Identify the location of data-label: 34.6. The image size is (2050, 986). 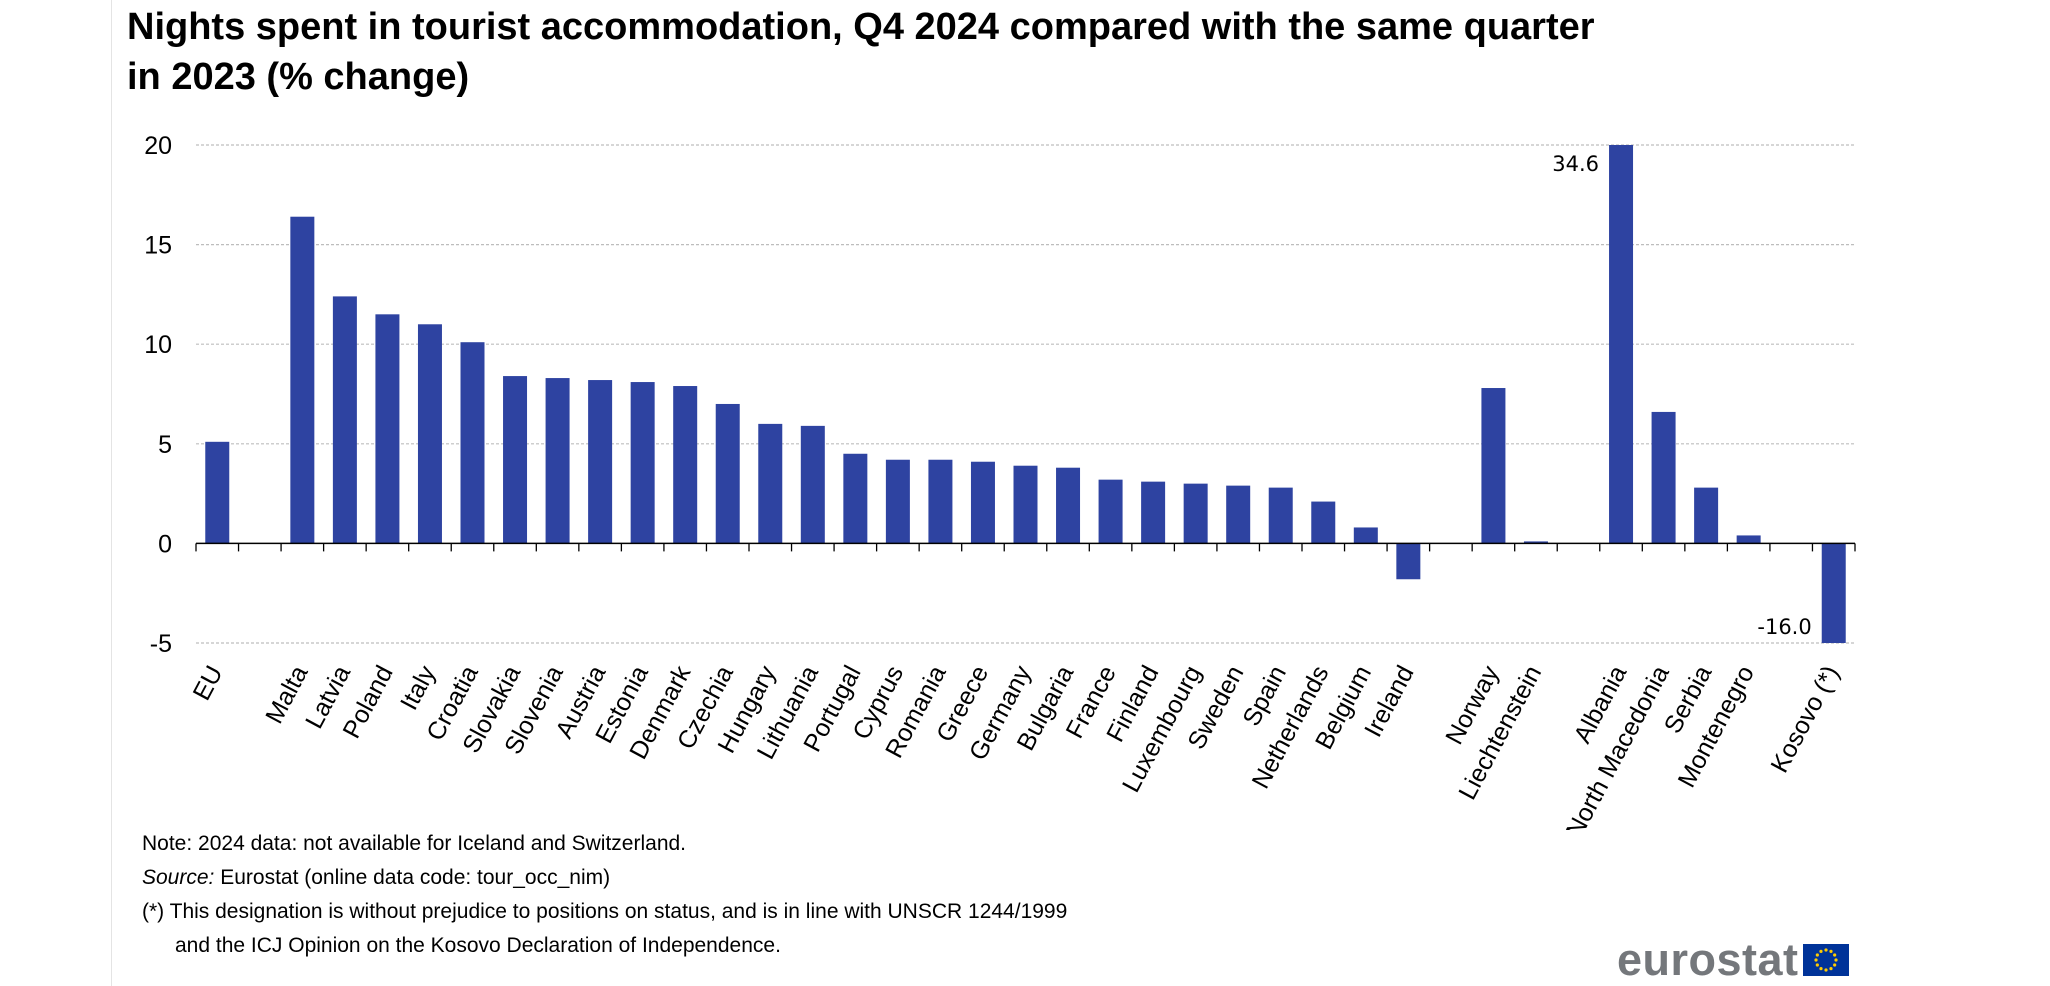
(1575, 164).